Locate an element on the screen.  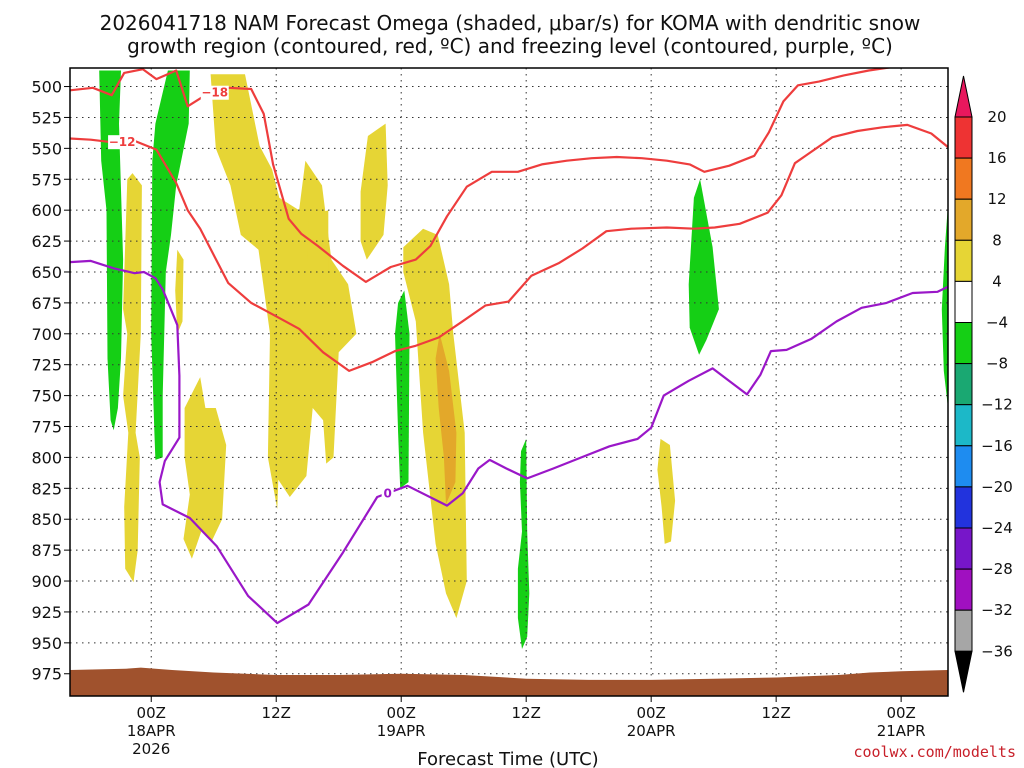
colorbar-label-11: −28 is located at coordinates (997, 569).